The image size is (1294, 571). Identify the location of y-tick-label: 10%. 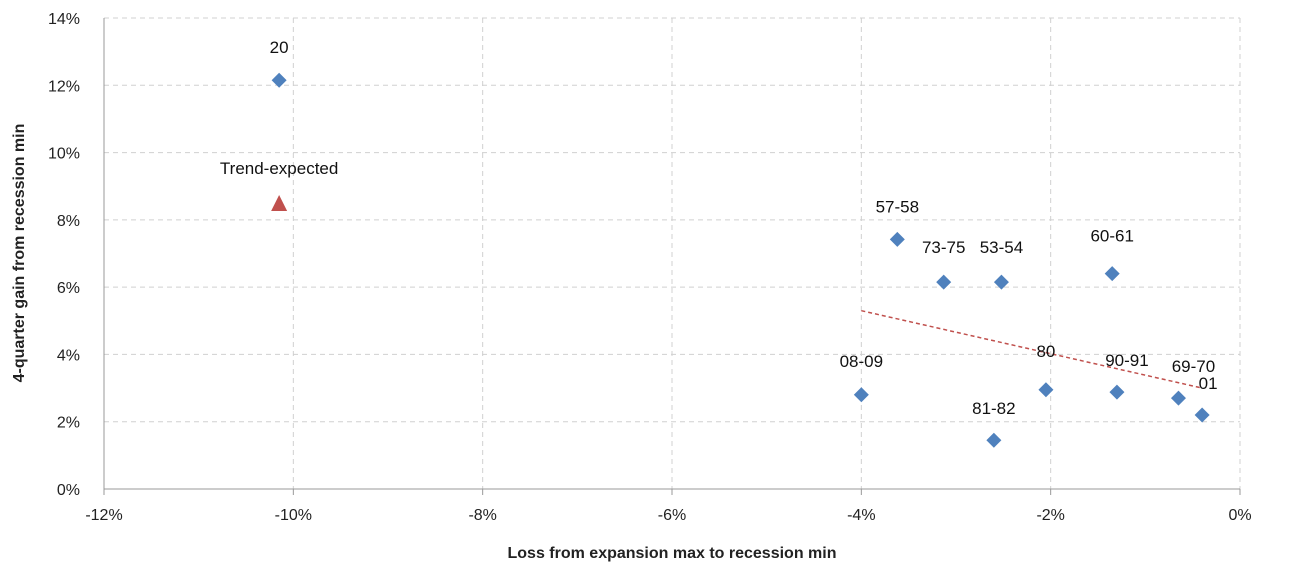
(64, 154).